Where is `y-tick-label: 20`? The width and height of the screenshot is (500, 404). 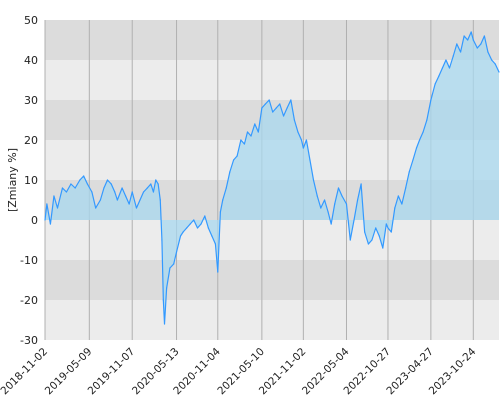
y-tick-label: 20 is located at coordinates (31, 140).